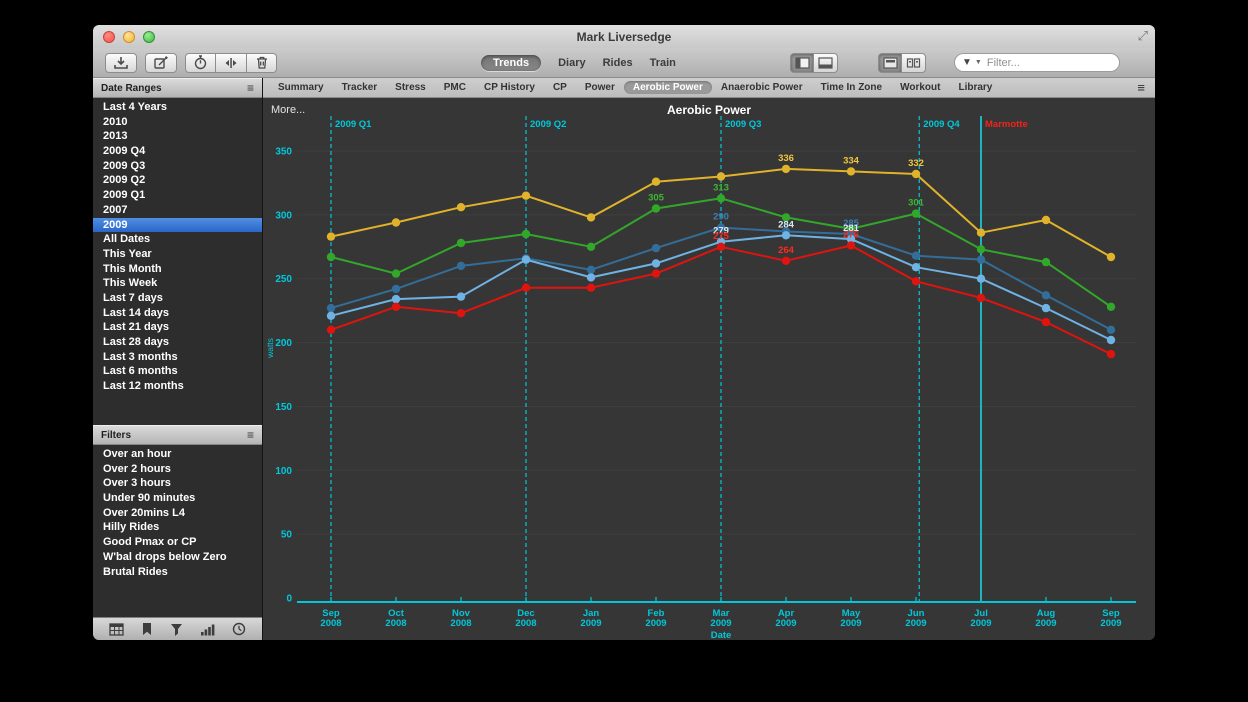  Describe the element at coordinates (144, 512) in the screenshot. I see `filter-item-over-20mins-l4: Over 20mins L4` at that location.